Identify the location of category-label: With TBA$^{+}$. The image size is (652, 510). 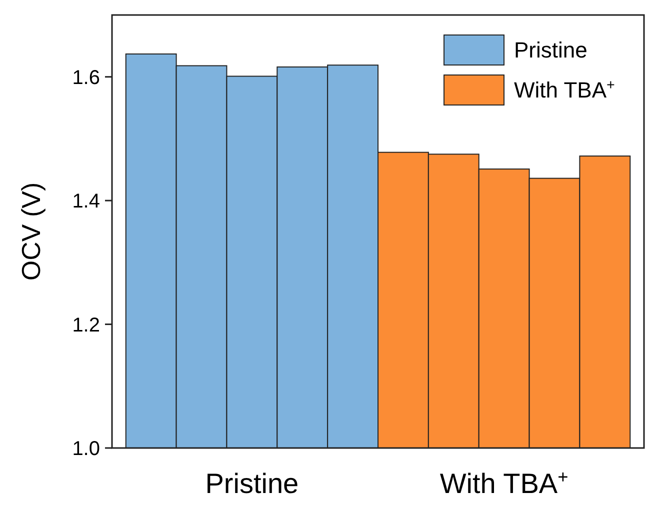
(564, 90).